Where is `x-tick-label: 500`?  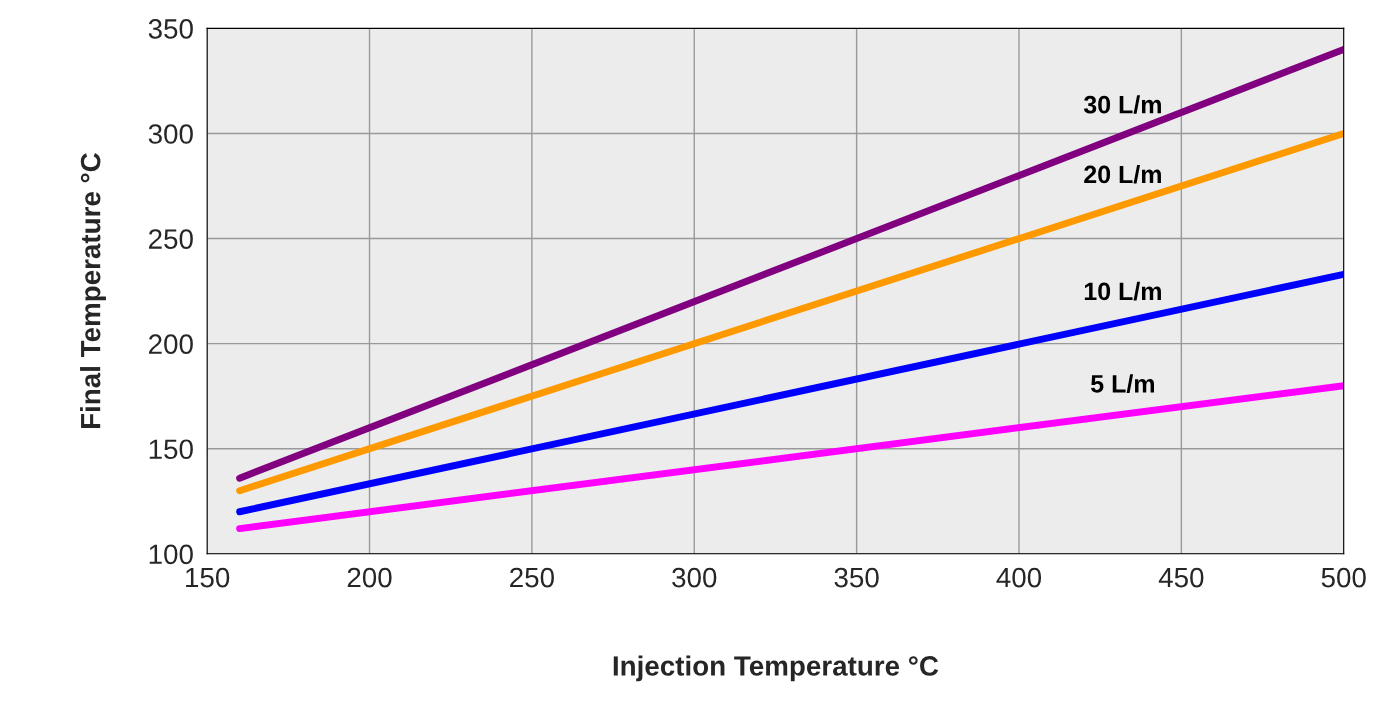
x-tick-label: 500 is located at coordinates (1343, 577).